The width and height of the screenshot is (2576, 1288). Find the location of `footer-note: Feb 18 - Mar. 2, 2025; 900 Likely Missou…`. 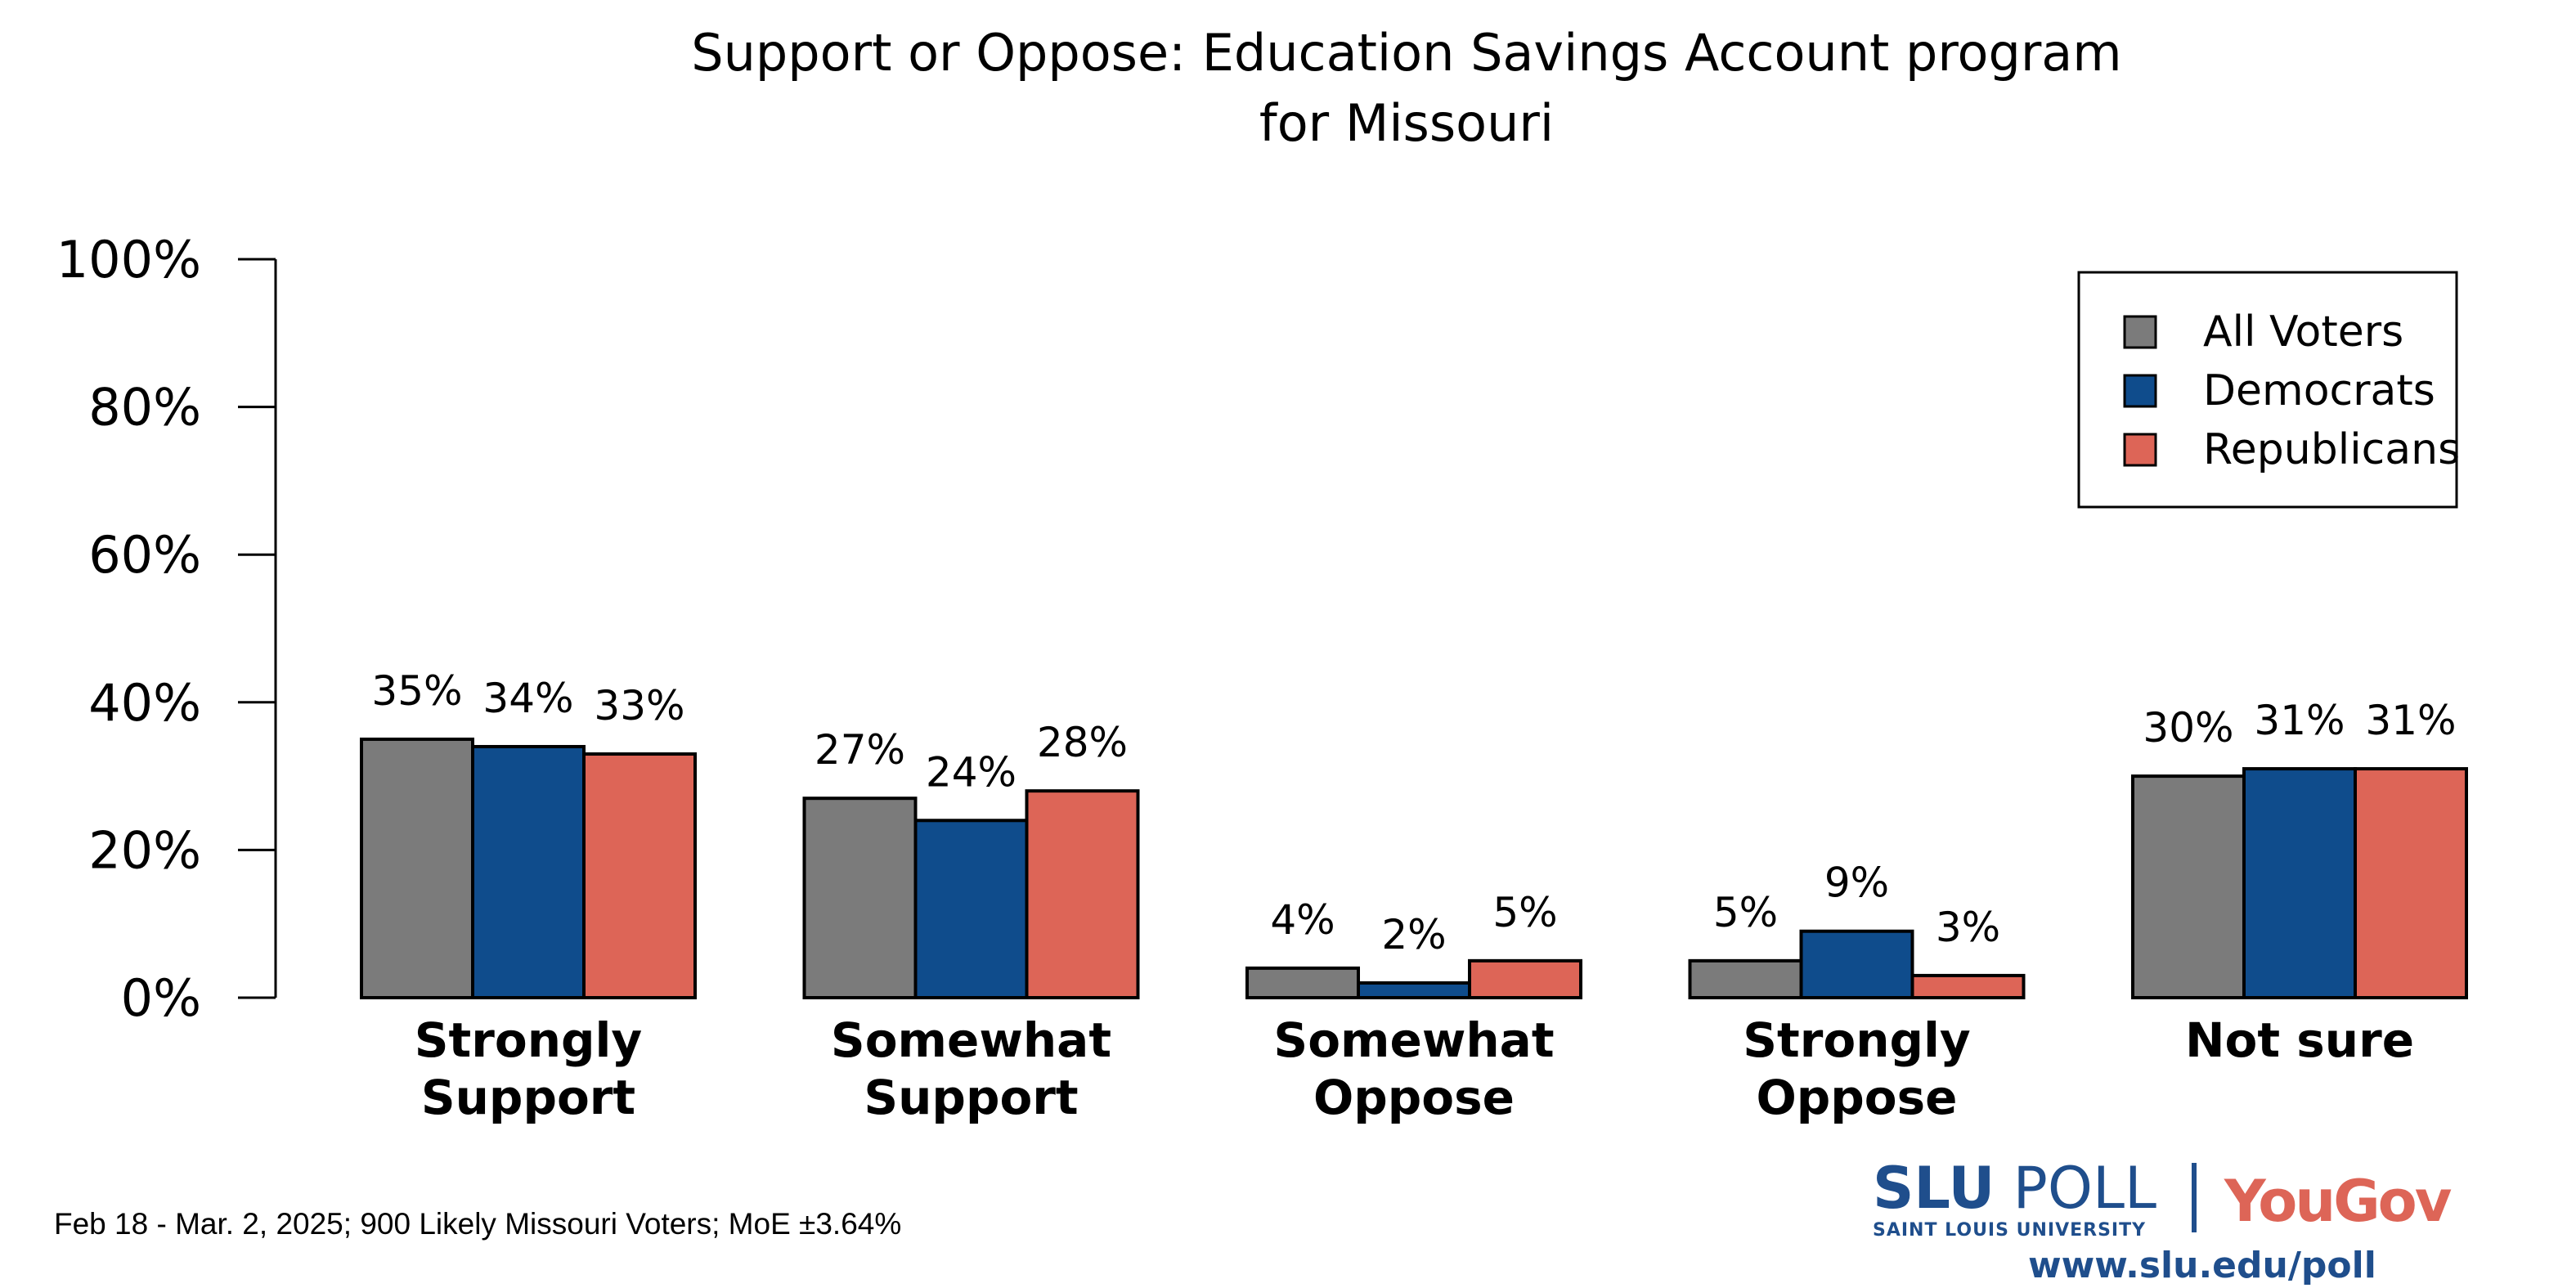

footer-note: Feb 18 - Mar. 2, 2025; 900 Likely Missou… is located at coordinates (478, 1224).